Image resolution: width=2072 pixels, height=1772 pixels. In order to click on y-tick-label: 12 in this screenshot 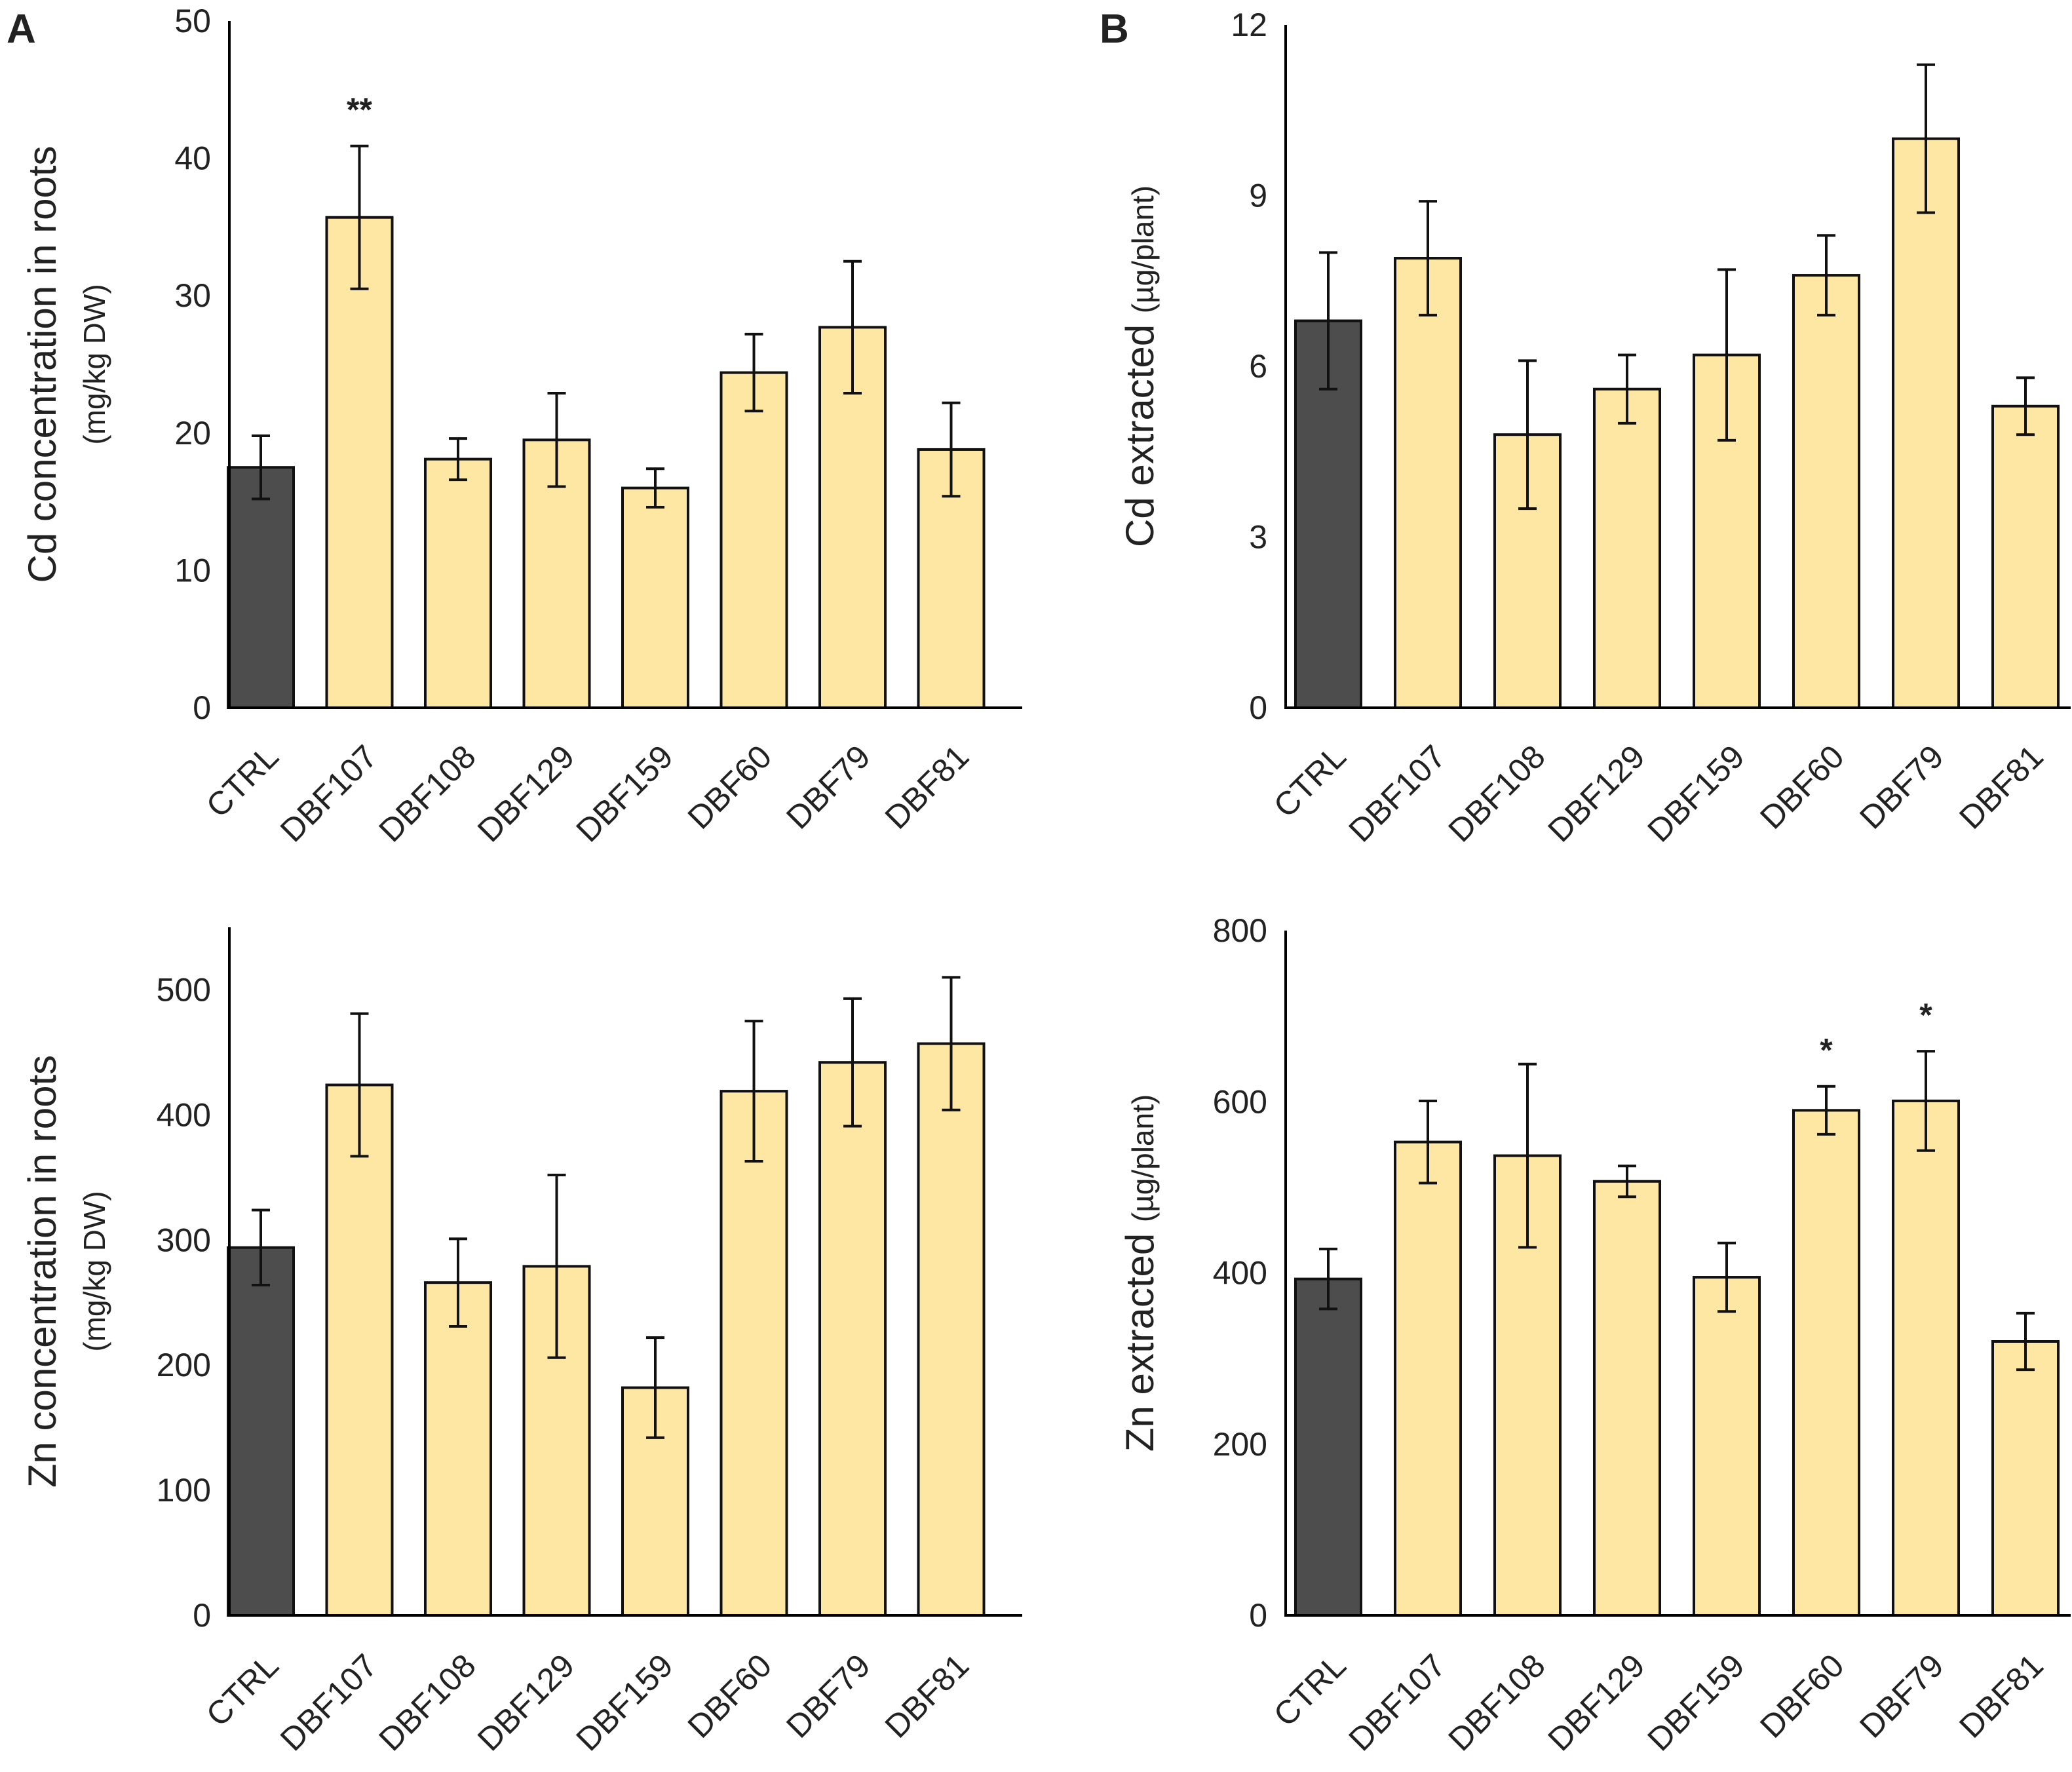, I will do `click(1249, 25)`.